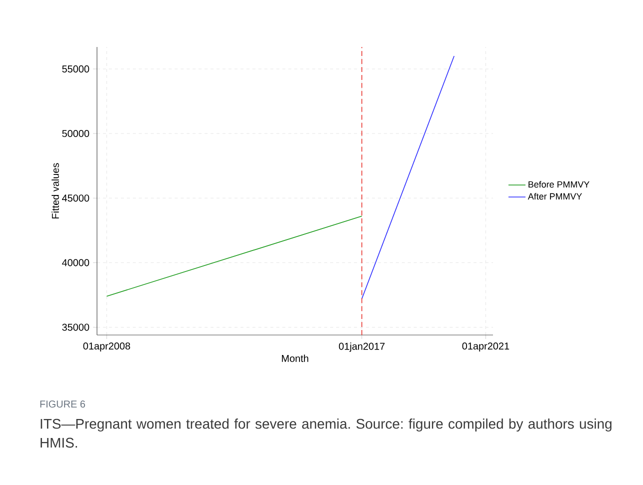 The height and width of the screenshot is (485, 643). Describe the element at coordinates (76, 68) in the screenshot. I see `y-tick-label: 55000` at that location.